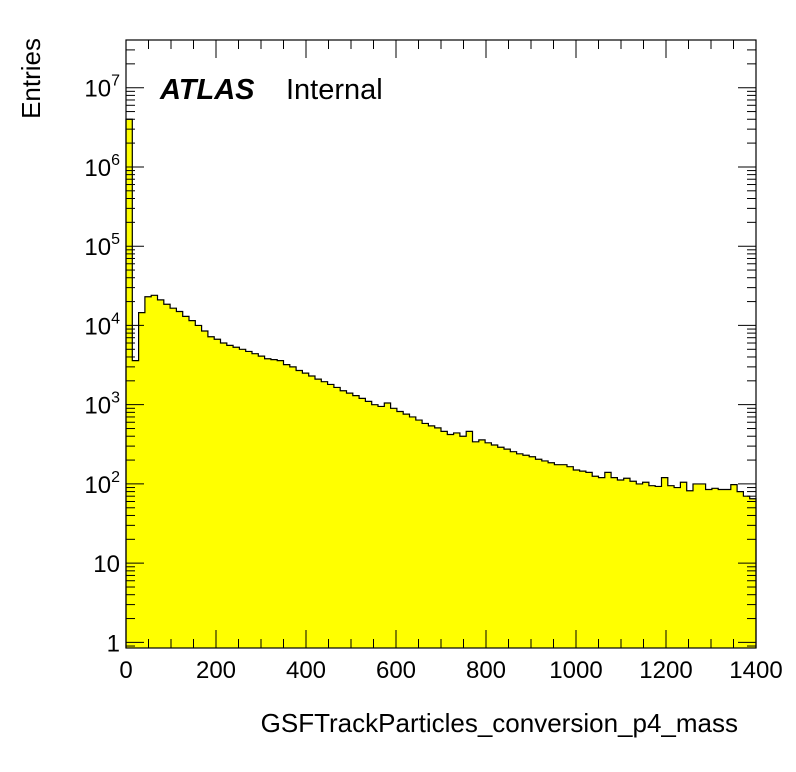  I want to click on y-tick-labels: 1 10 10² 10³ 10⁴ 10⁵ 10⁶ 10⁷, so click(102, 365).